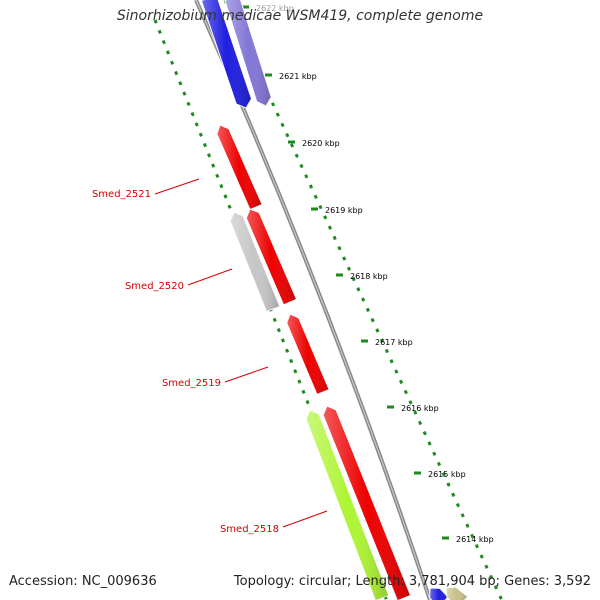 The image size is (600, 600). I want to click on ruler-tick-label: 2620 kbp, so click(321, 143).